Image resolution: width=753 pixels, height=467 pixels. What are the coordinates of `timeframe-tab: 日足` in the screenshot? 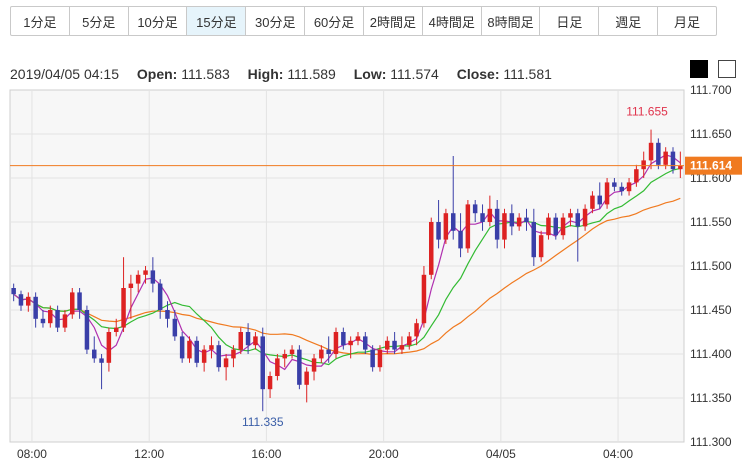 It's located at (570, 21).